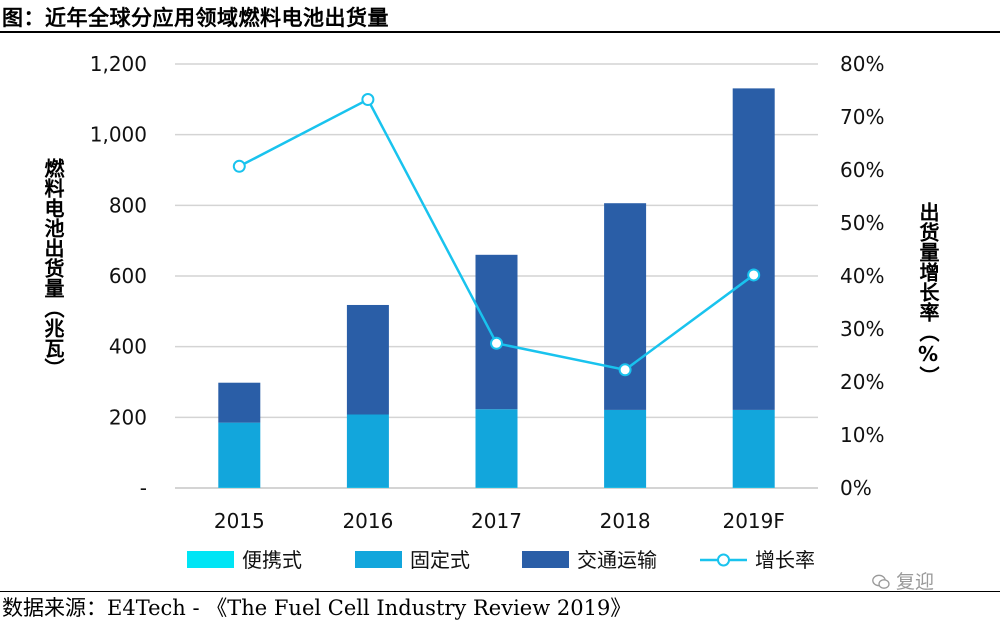 This screenshot has width=1000, height=623. Describe the element at coordinates (128, 347) in the screenshot. I see `y-tick-label: 400` at that location.